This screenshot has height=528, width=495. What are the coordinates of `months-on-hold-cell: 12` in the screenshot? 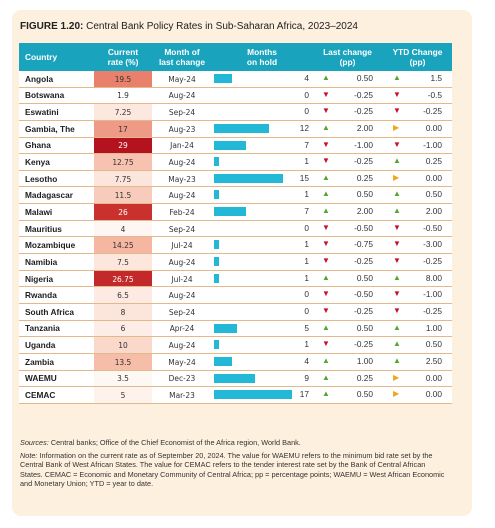 It's located at (262, 129).